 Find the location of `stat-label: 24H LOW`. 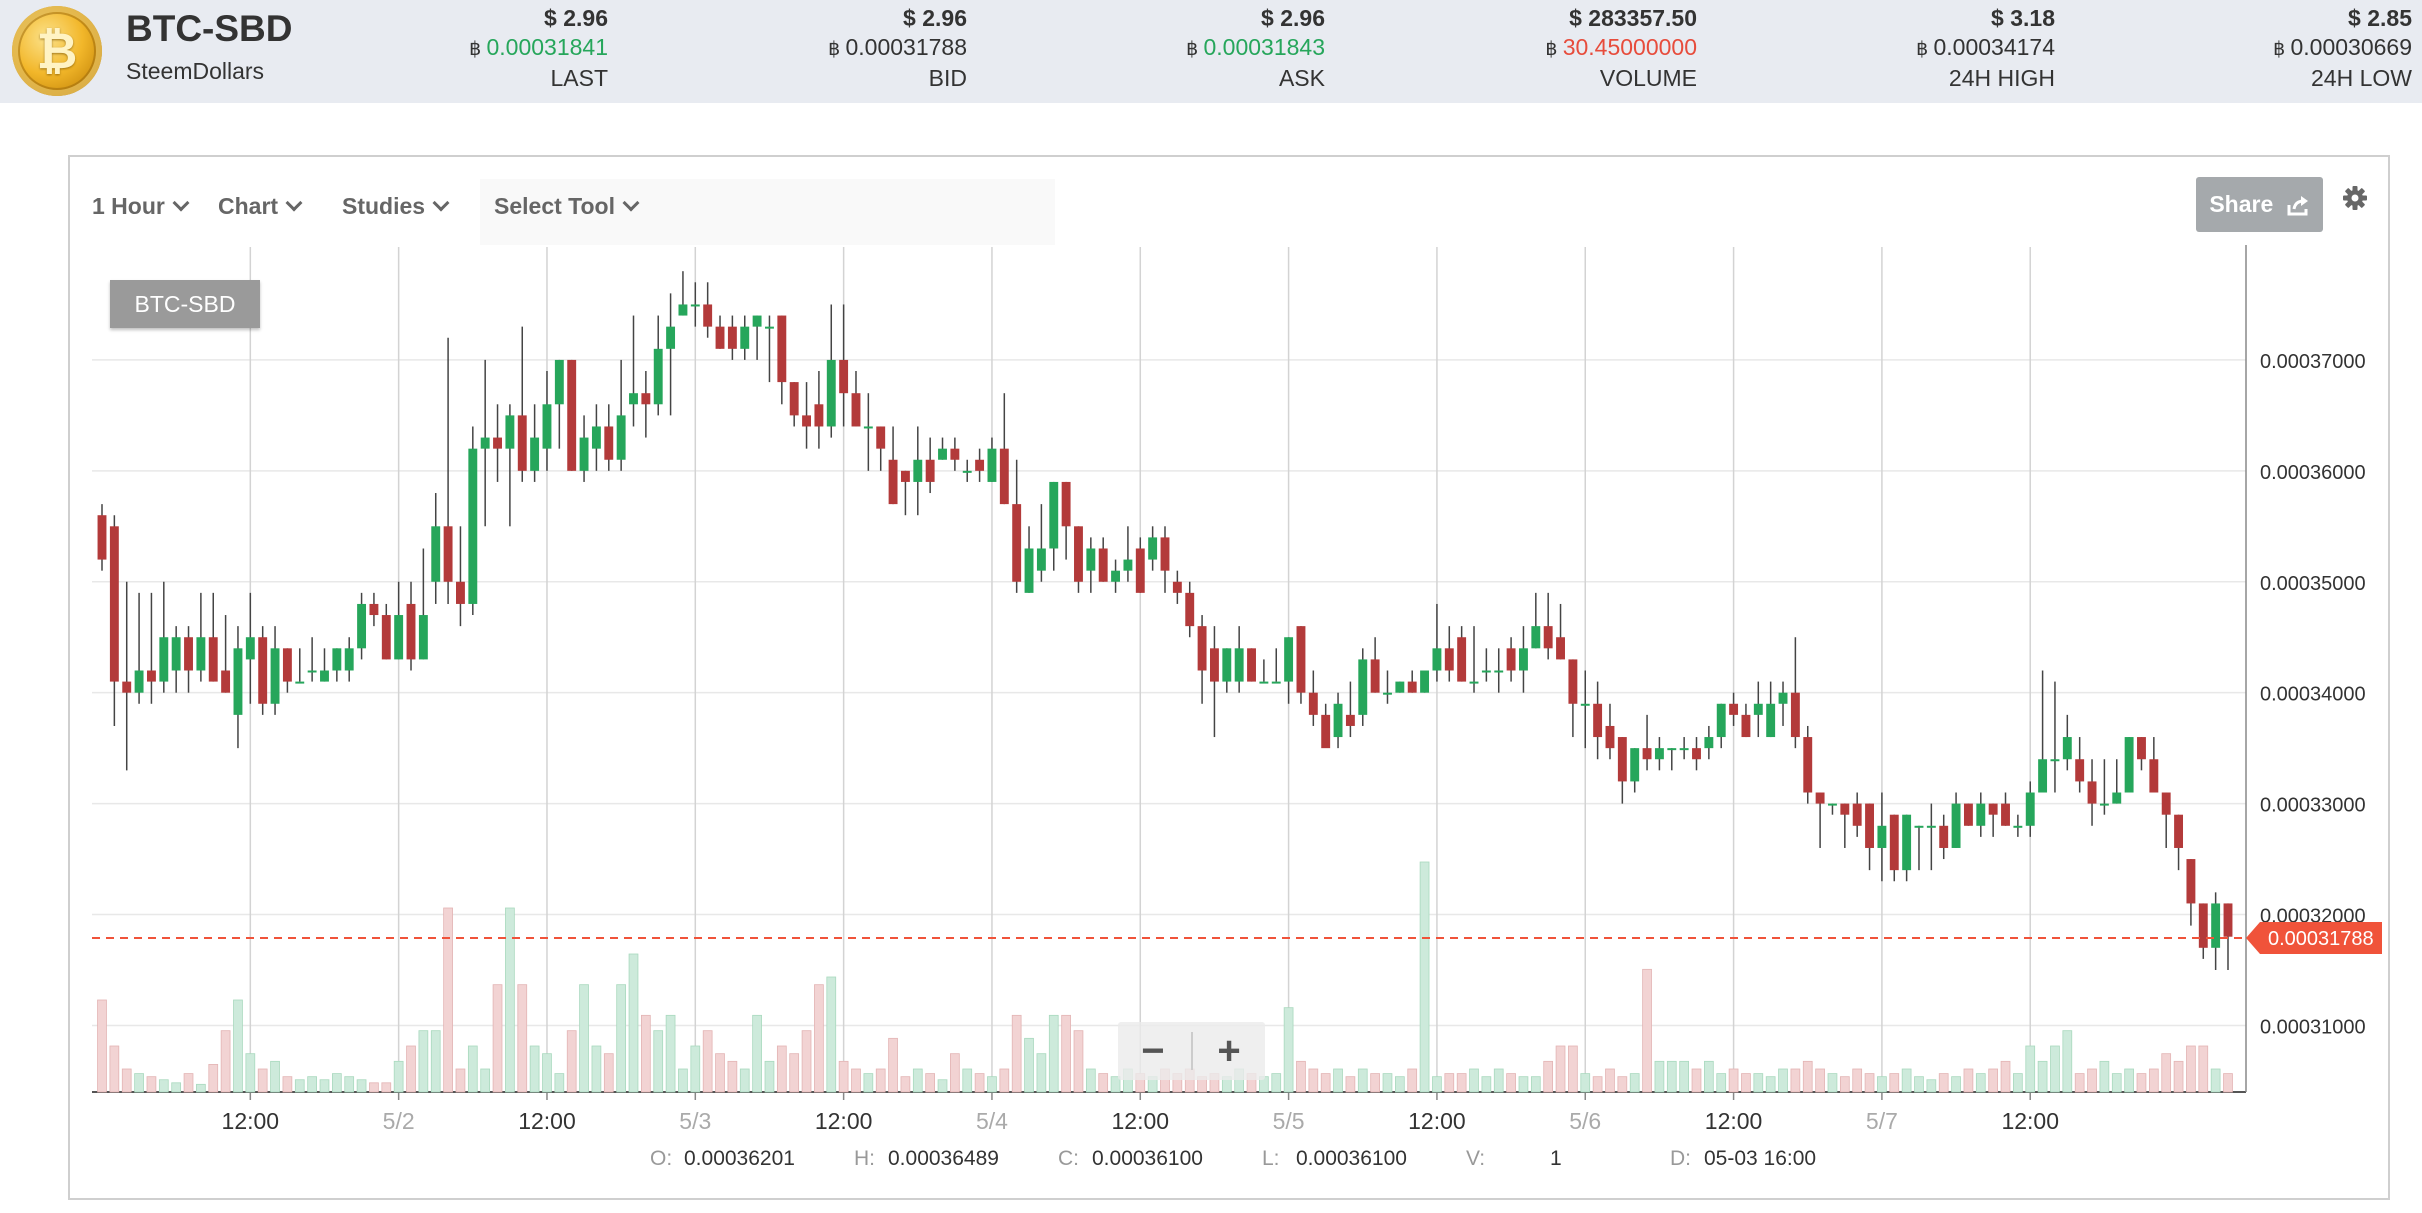

stat-label: 24H LOW is located at coordinates (2361, 78).